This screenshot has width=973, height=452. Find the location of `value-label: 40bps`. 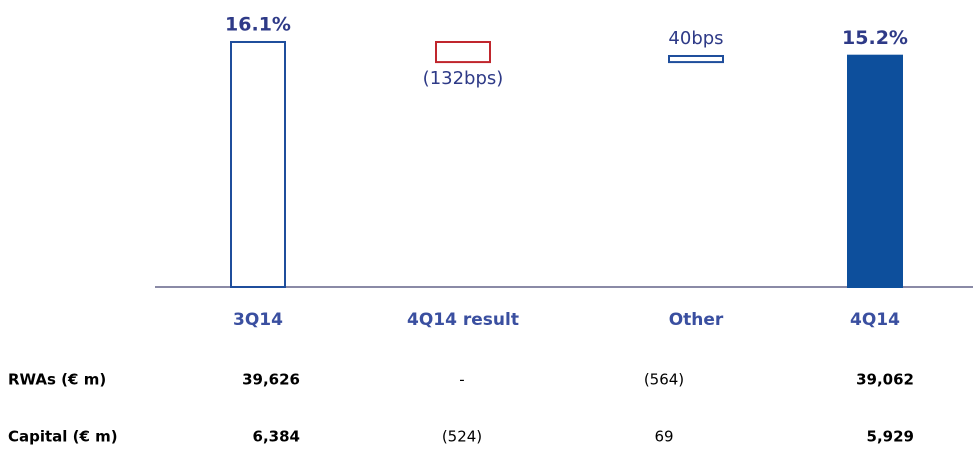

value-label: 40bps is located at coordinates (695, 38).